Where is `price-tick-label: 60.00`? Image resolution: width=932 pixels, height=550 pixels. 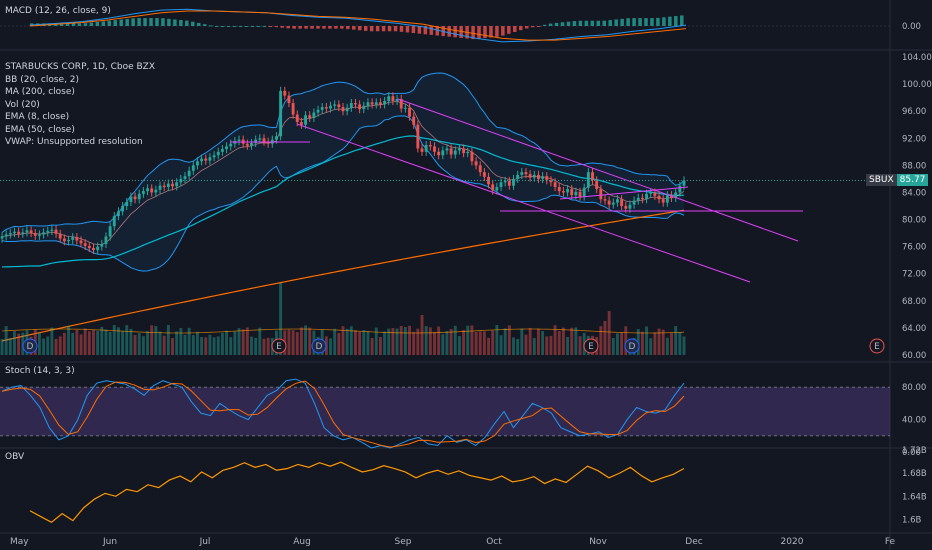 price-tick-label: 60.00 is located at coordinates (914, 356).